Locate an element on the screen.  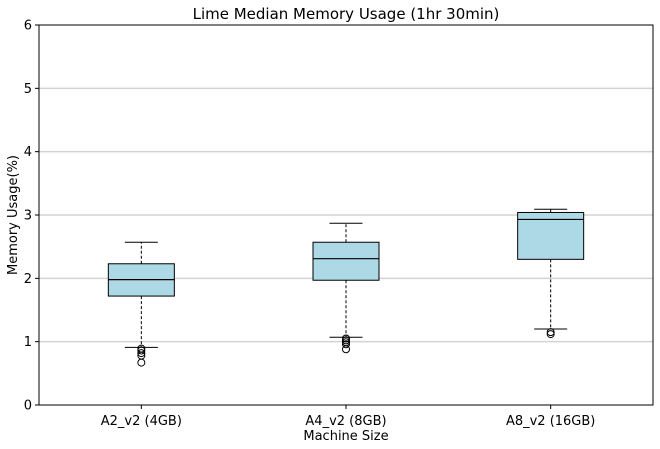
x-tick-label-1: A4_v2 (8GB) is located at coordinates (345, 421).